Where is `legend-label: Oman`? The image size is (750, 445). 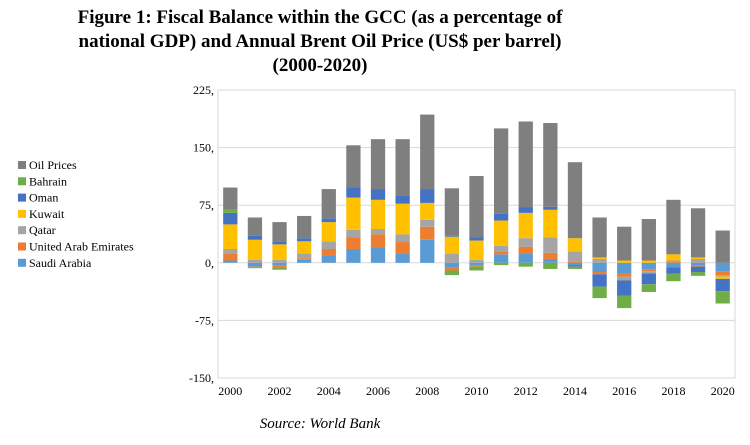 legend-label: Oman is located at coordinates (43, 198).